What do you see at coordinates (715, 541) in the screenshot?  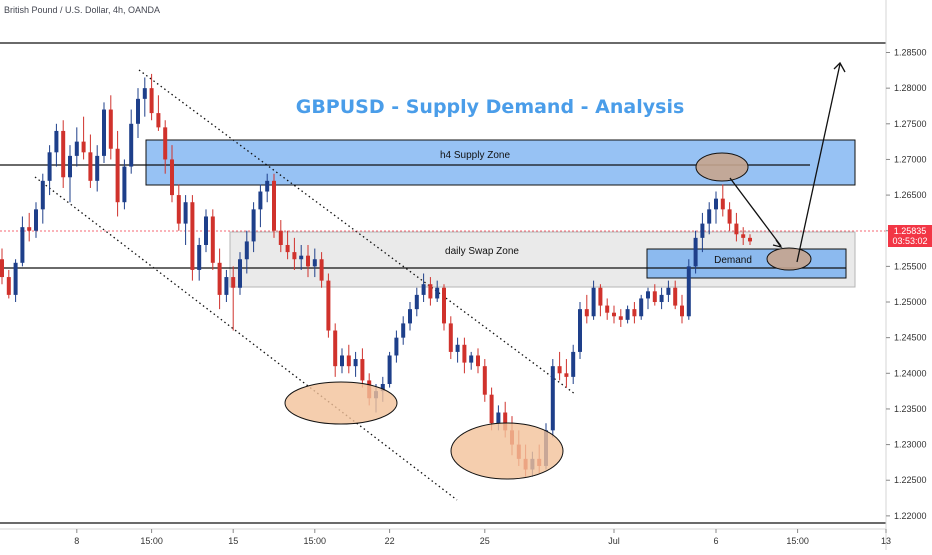 I see `time-tick-label: 6` at bounding box center [715, 541].